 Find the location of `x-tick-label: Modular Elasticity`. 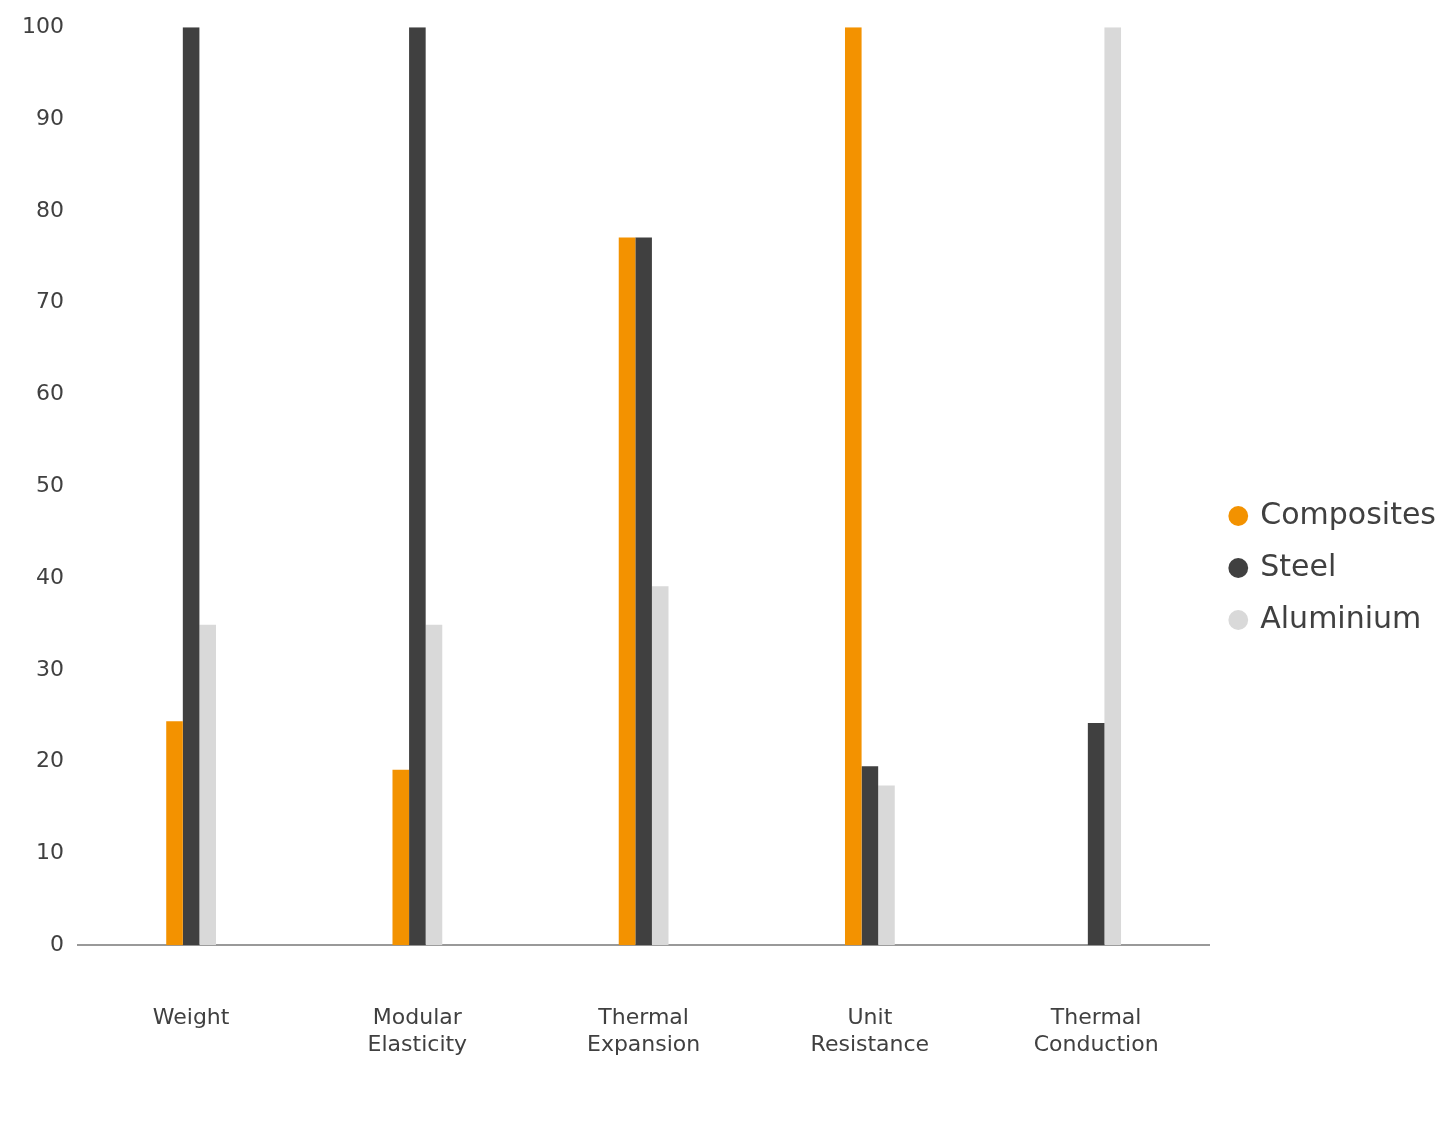

x-tick-label: Modular Elasticity is located at coordinates (417, 1030).